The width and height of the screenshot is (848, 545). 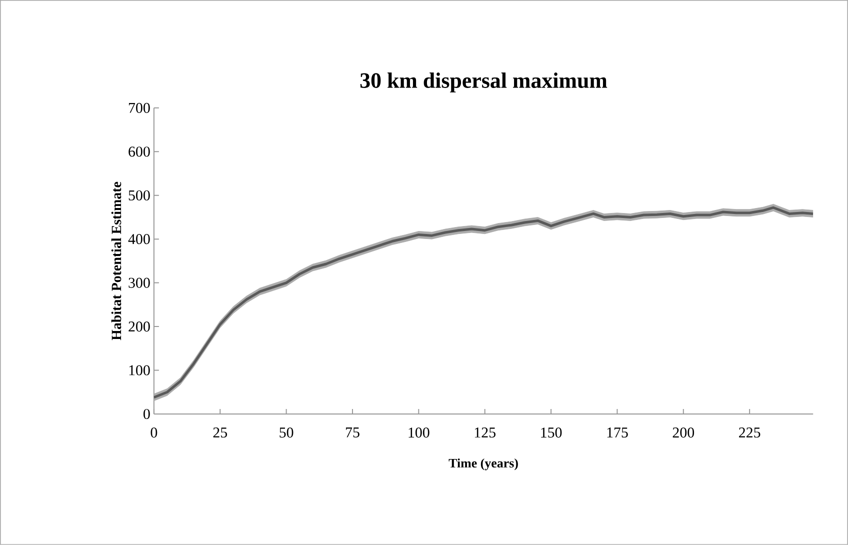 What do you see at coordinates (147, 414) in the screenshot?
I see `y-tick-label: 0` at bounding box center [147, 414].